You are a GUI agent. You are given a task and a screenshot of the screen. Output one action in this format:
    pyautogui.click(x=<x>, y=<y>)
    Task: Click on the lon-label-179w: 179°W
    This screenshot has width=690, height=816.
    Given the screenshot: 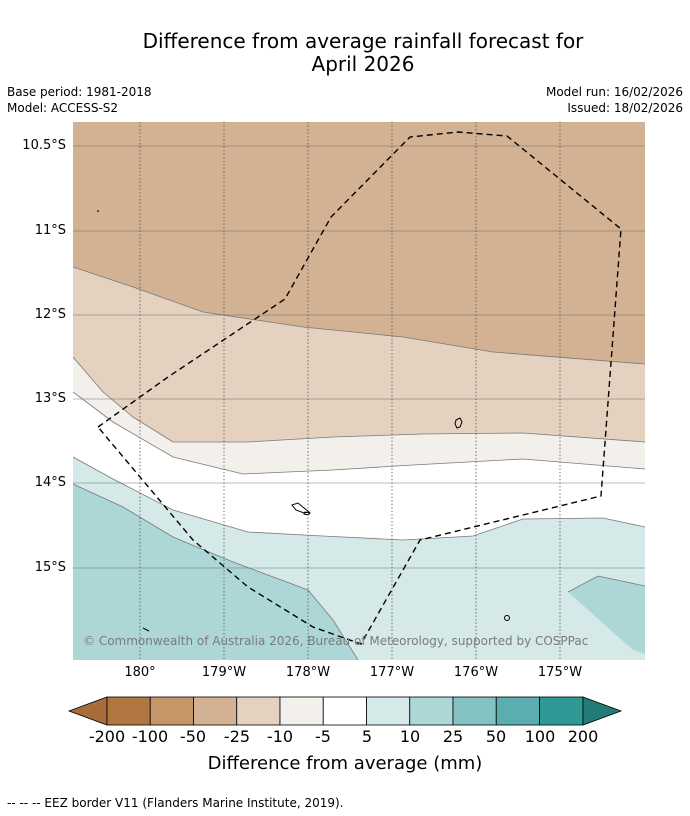 What is the action you would take?
    pyautogui.click(x=224, y=672)
    